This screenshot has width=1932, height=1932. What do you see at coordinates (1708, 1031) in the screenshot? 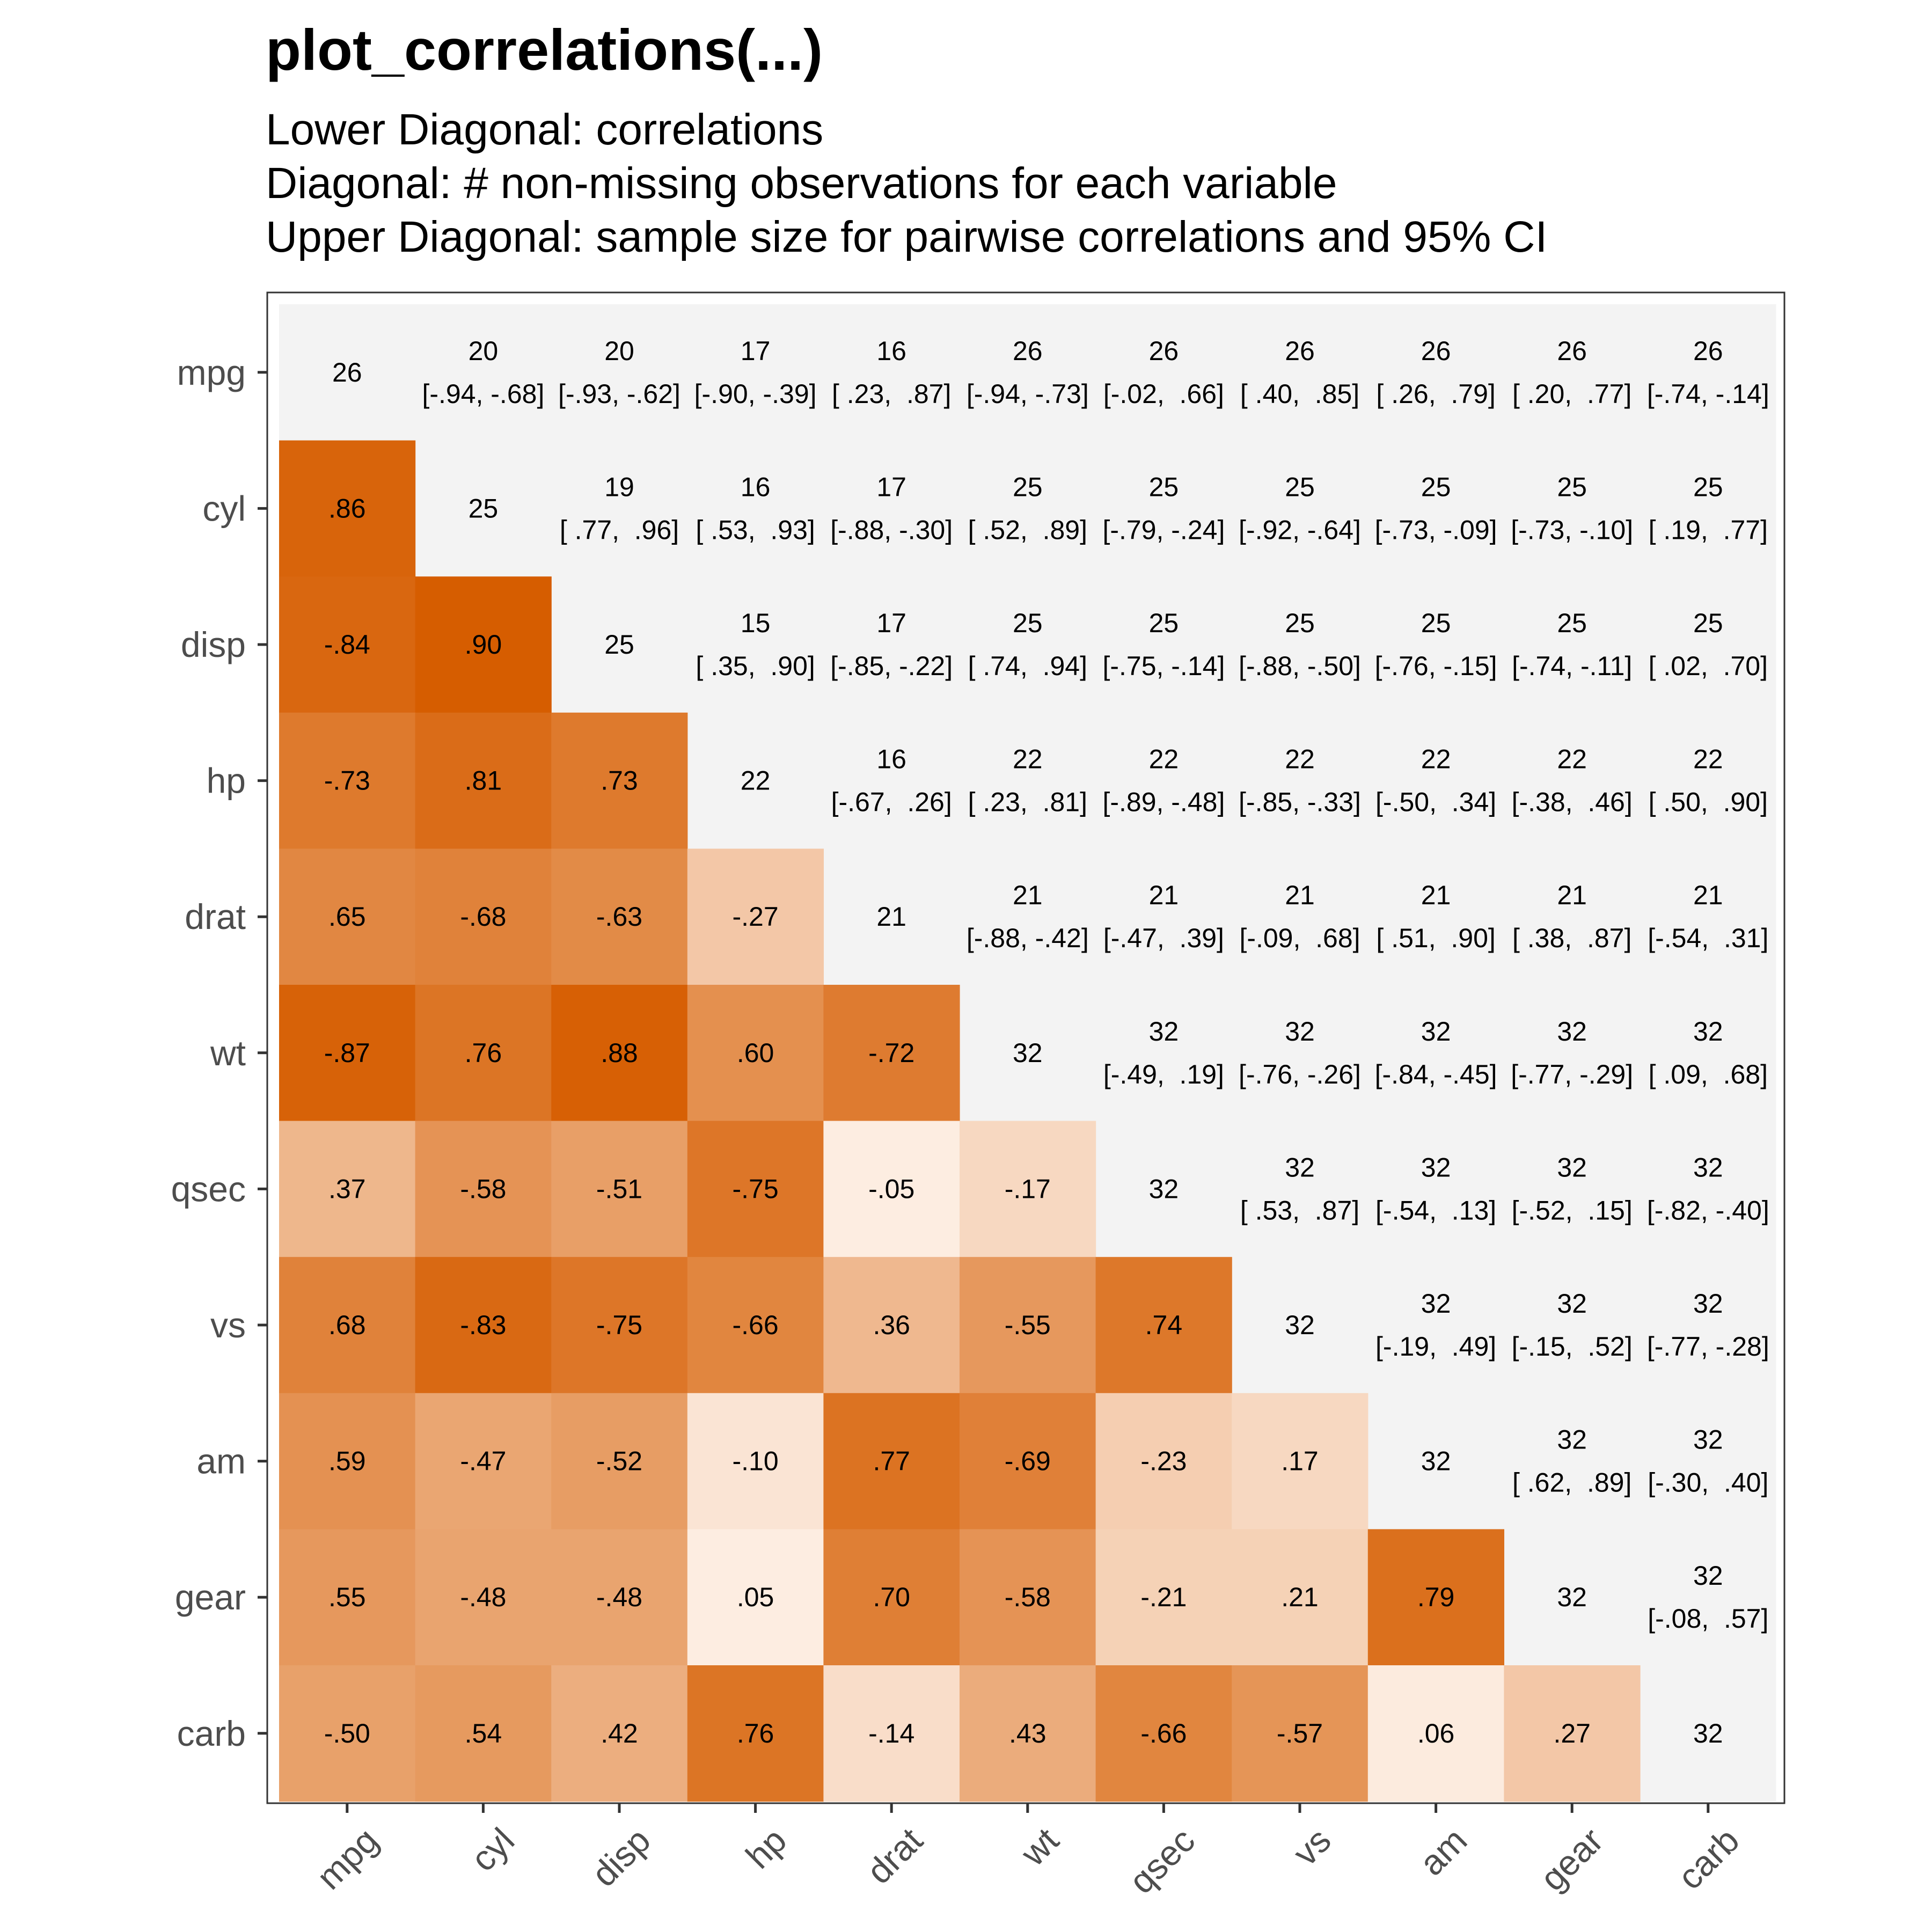
I see `pair-n-label-wt-carb: 32` at bounding box center [1708, 1031].